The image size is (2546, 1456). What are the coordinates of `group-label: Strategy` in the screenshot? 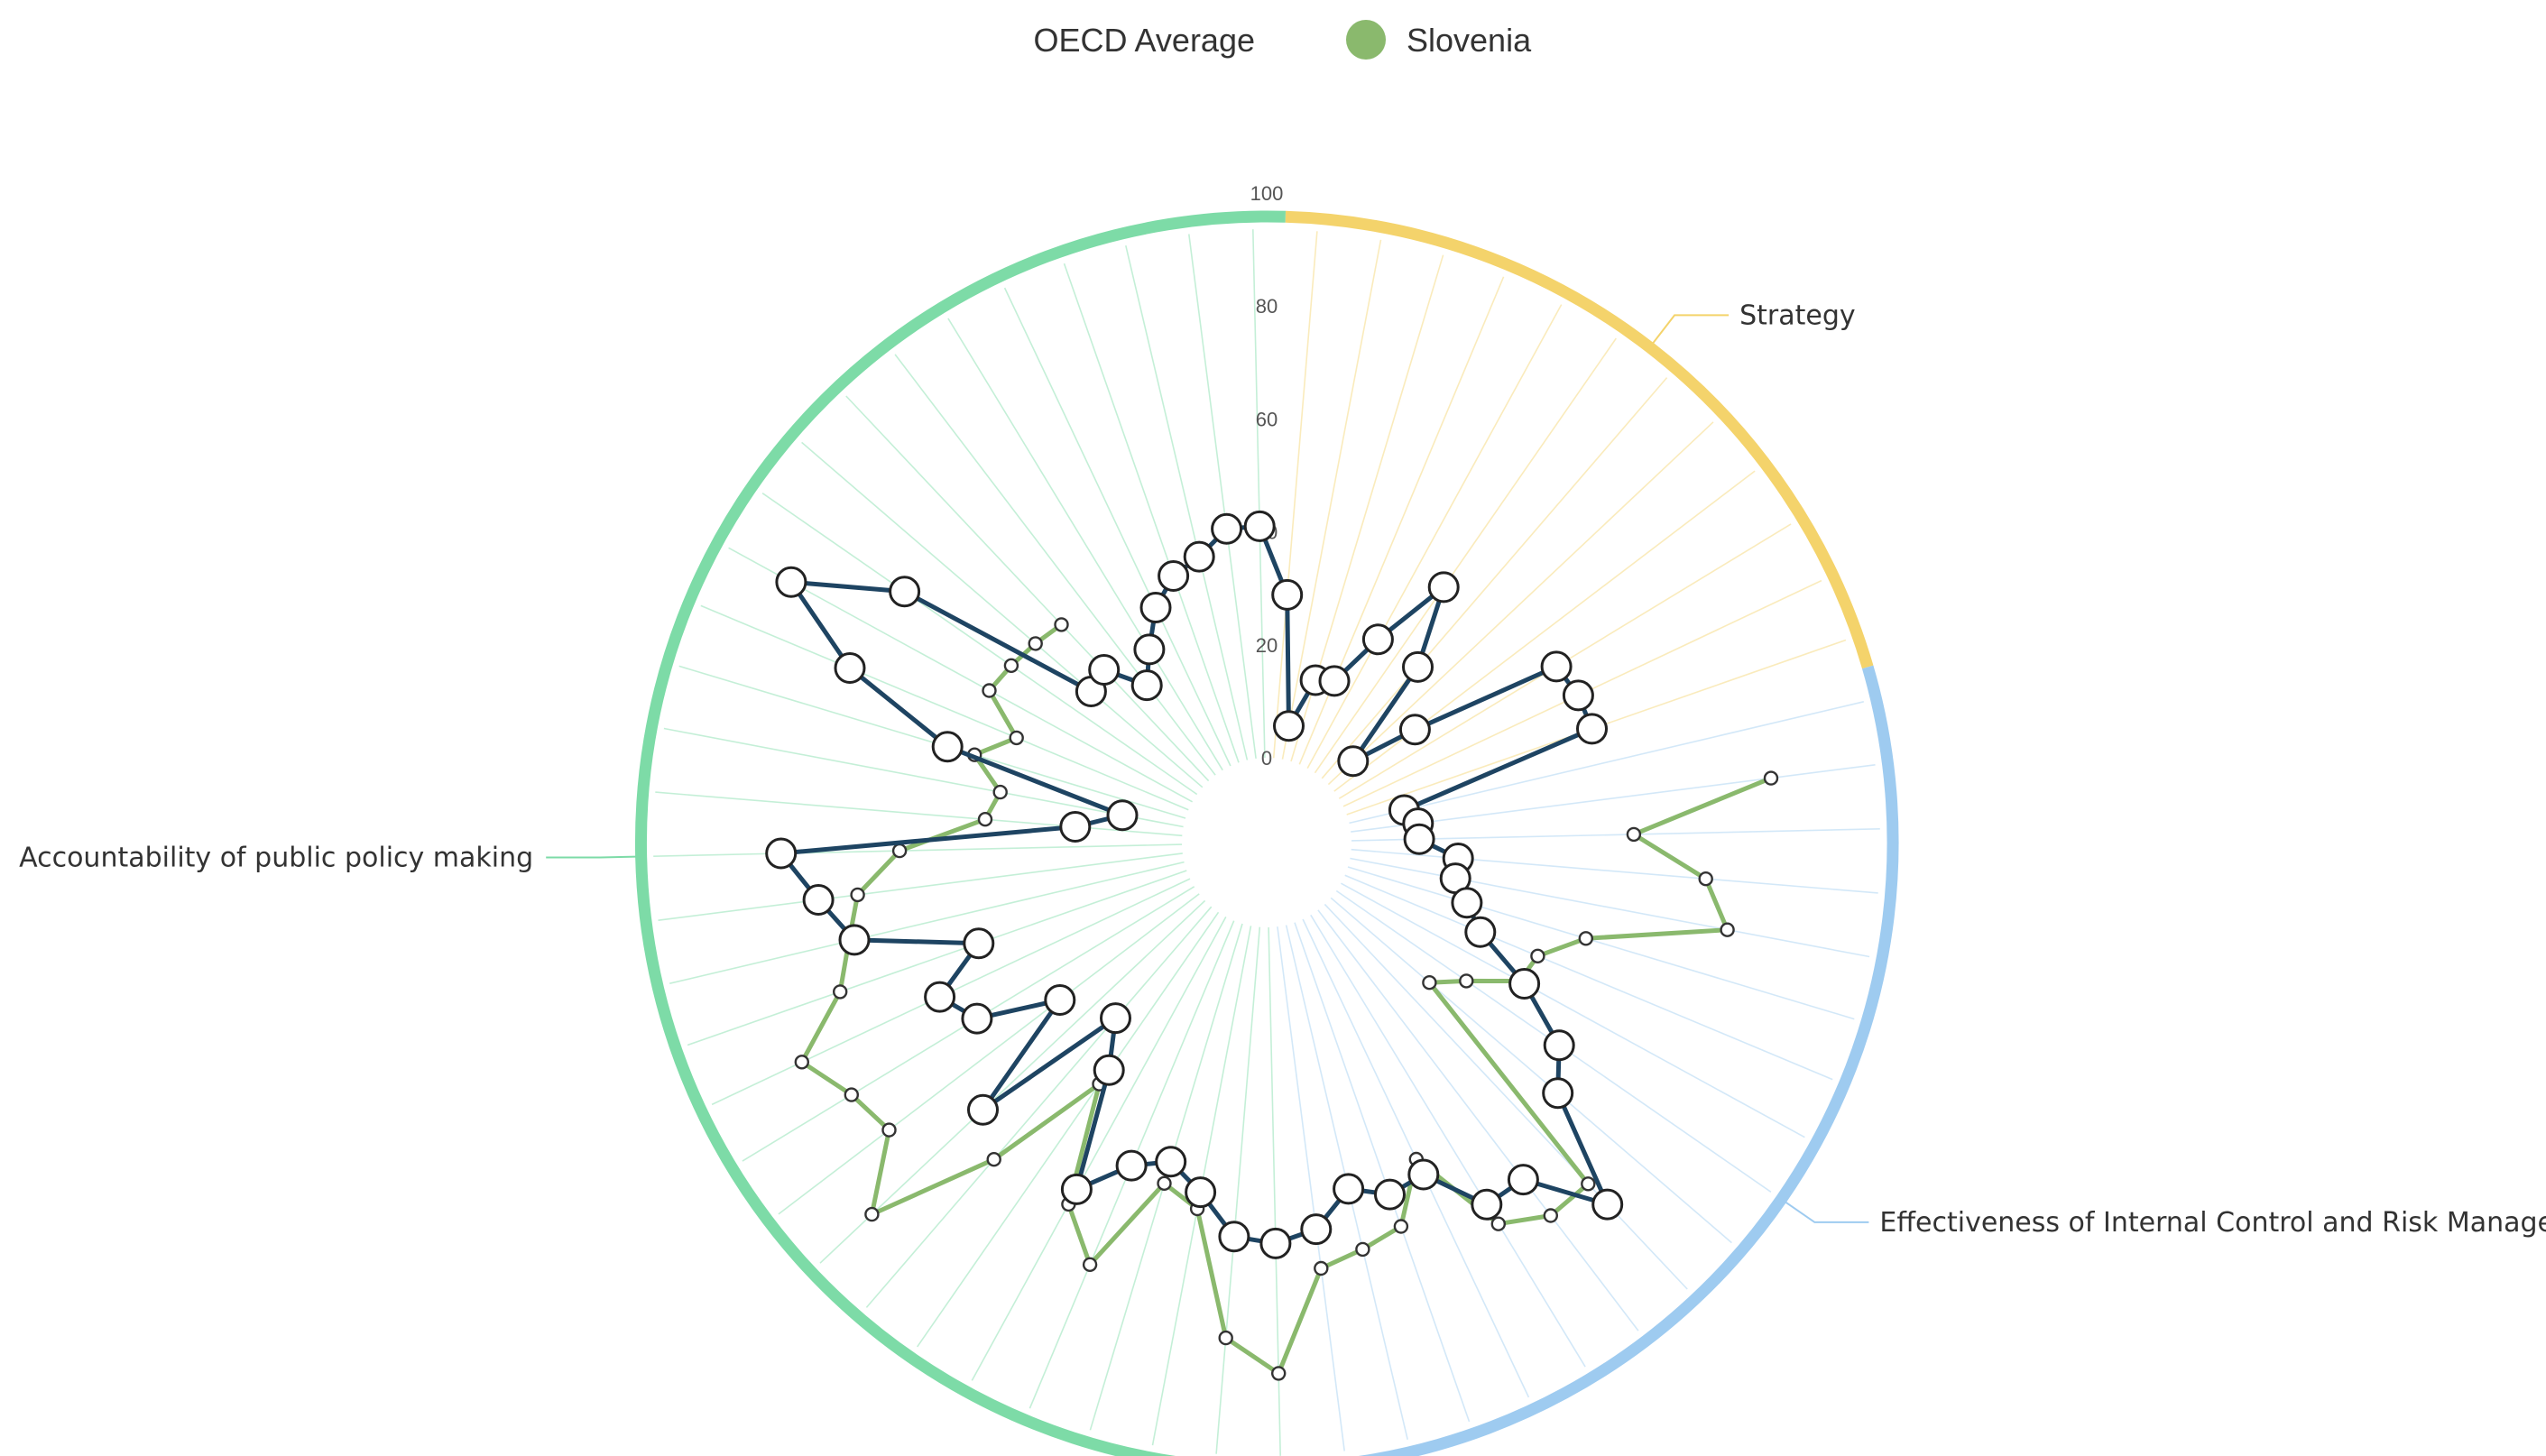 It's located at (1797, 315).